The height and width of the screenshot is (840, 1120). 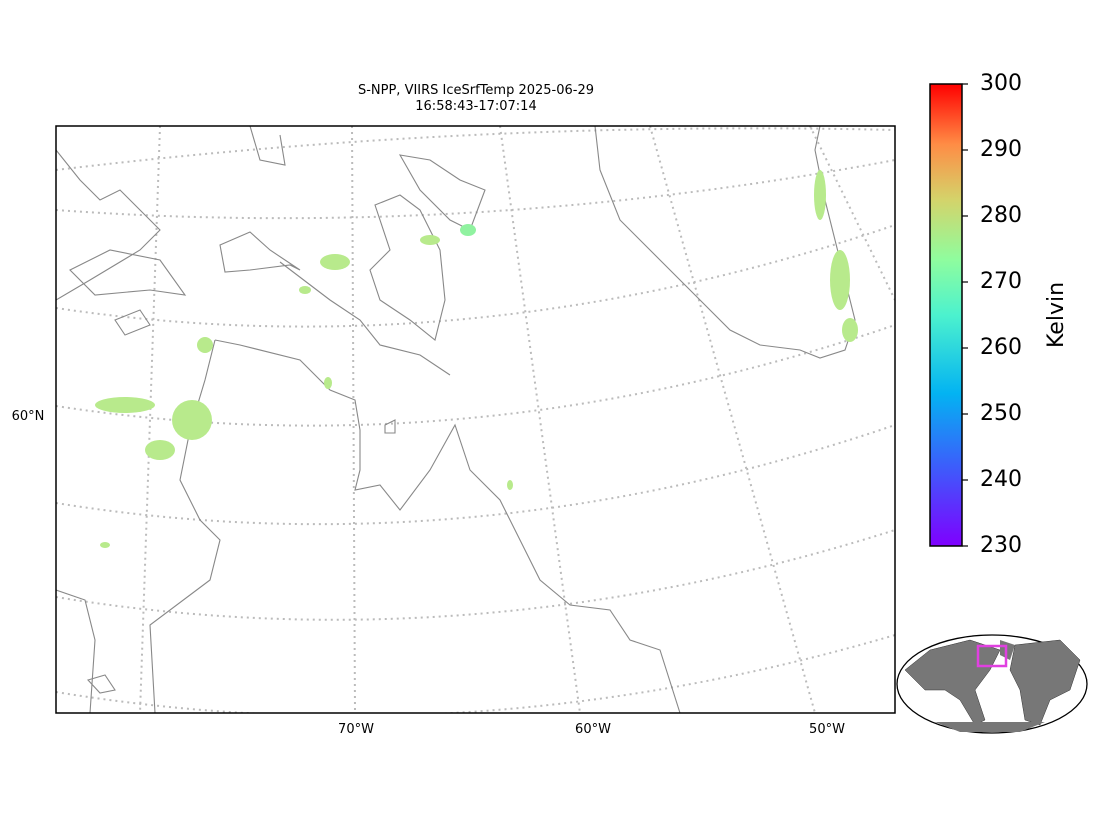 I want to click on title-line: 16:58:43-17:07:14, so click(x=475, y=106).